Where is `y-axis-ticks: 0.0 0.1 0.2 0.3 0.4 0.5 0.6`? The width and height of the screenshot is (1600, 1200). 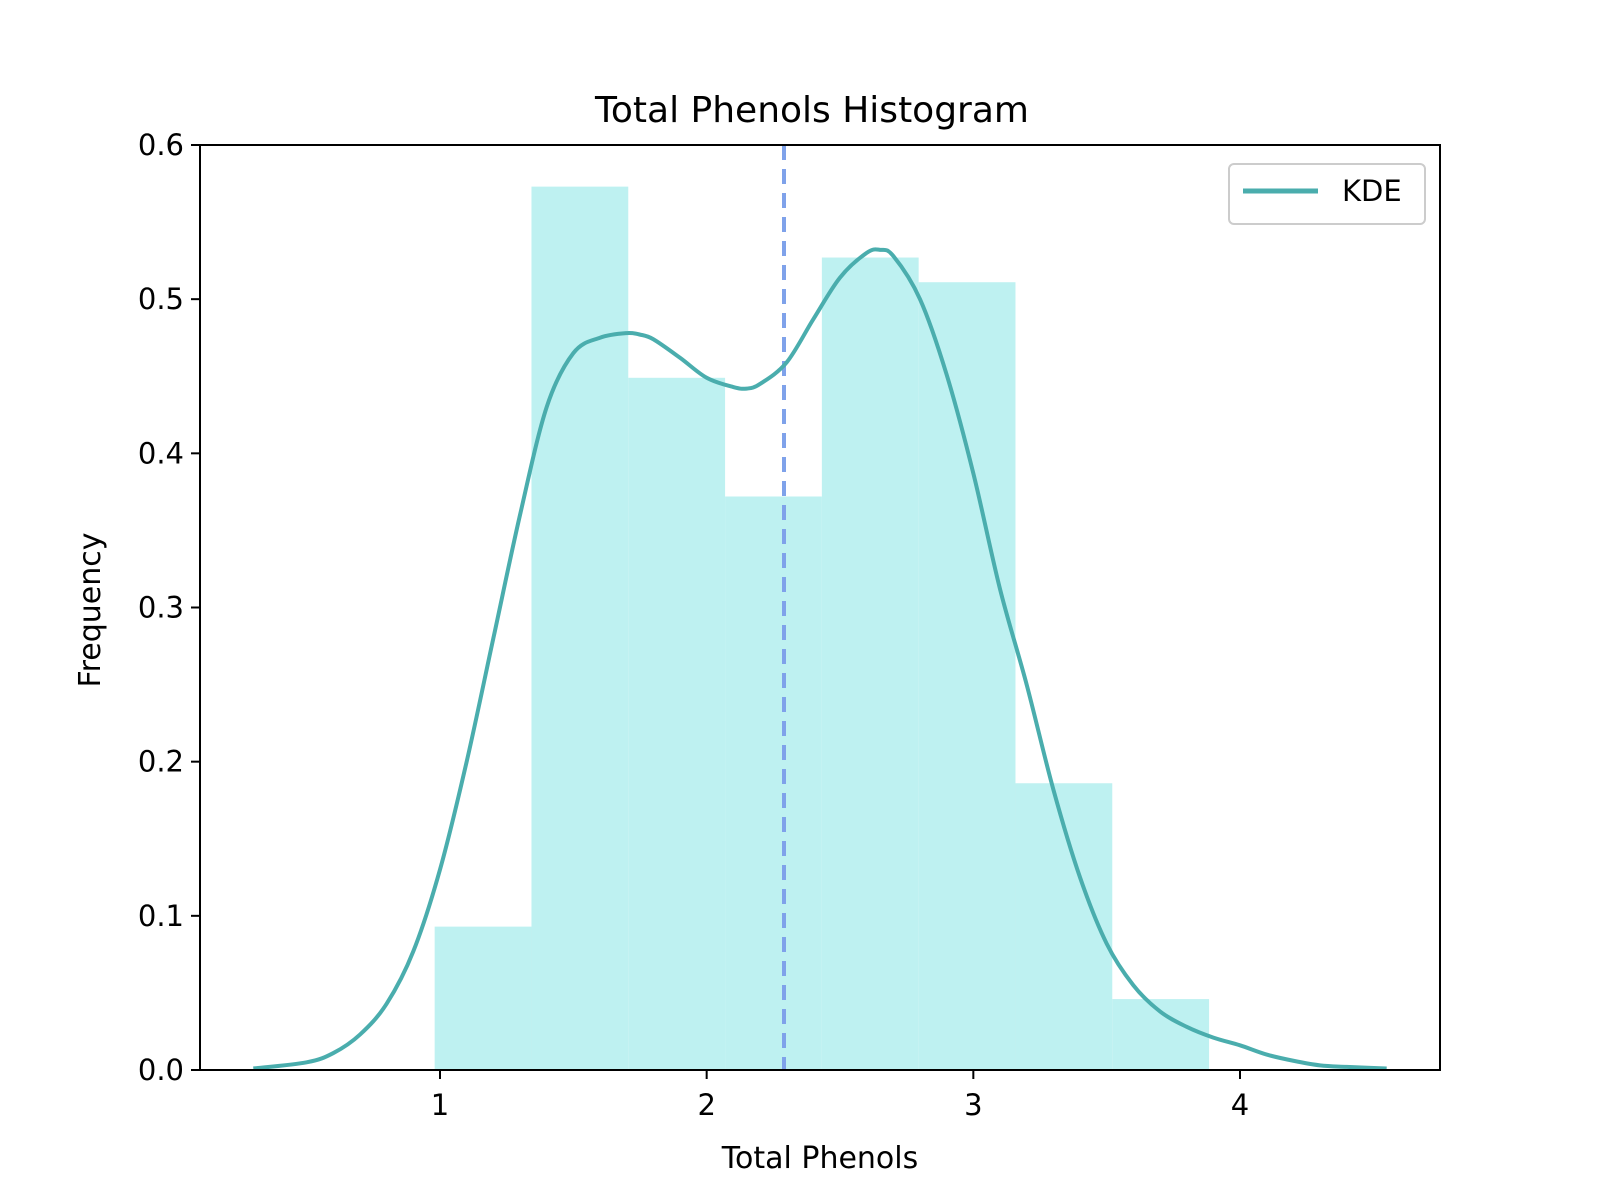
y-axis-ticks: 0.0 0.1 0.2 0.3 0.4 0.5 0.6 is located at coordinates (169, 607).